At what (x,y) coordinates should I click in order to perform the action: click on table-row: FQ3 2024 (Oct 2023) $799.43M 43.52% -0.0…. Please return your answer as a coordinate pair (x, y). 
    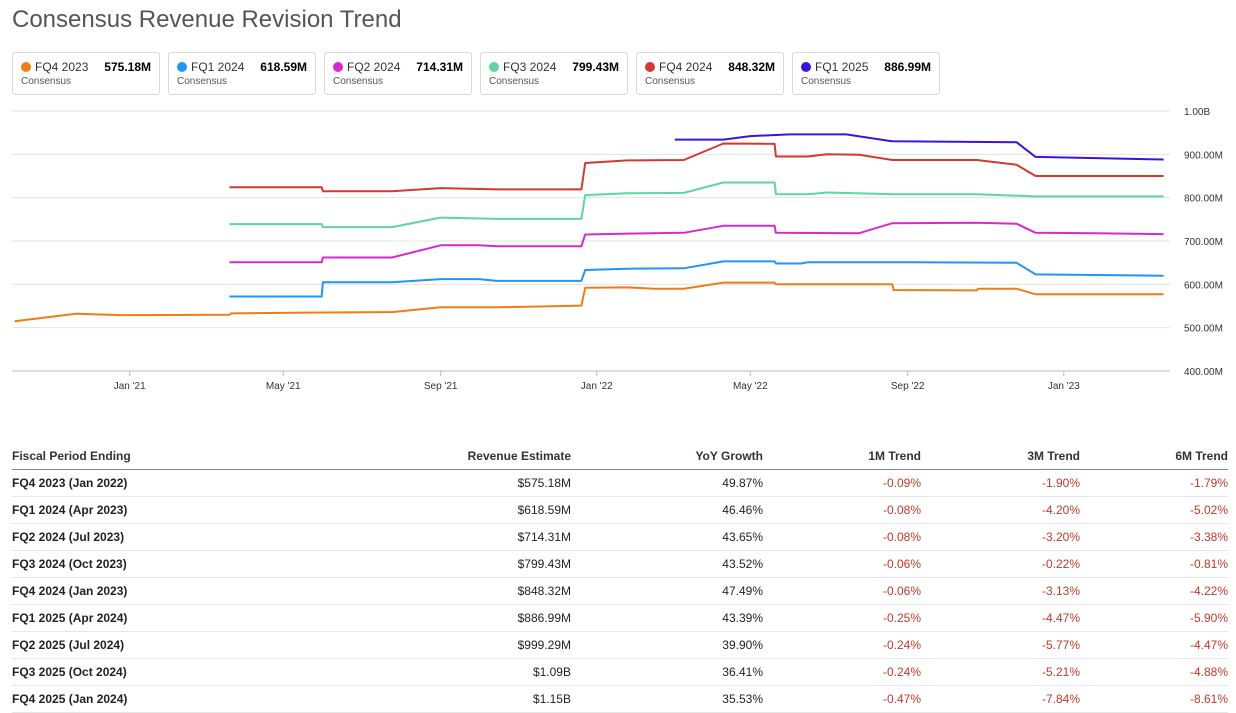
    Looking at the image, I should click on (620, 564).